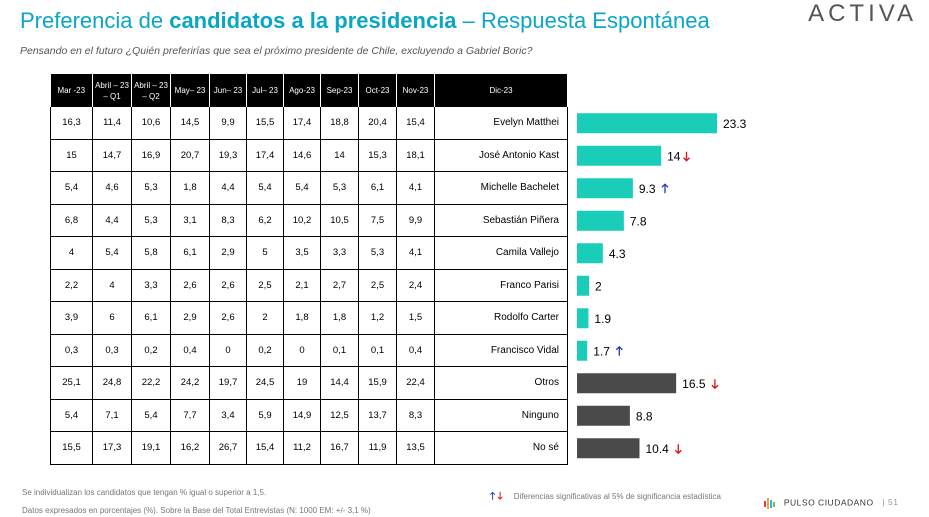 This screenshot has width=929, height=517. Describe the element at coordinates (339, 383) in the screenshot. I see `table-cell: 14,4` at that location.